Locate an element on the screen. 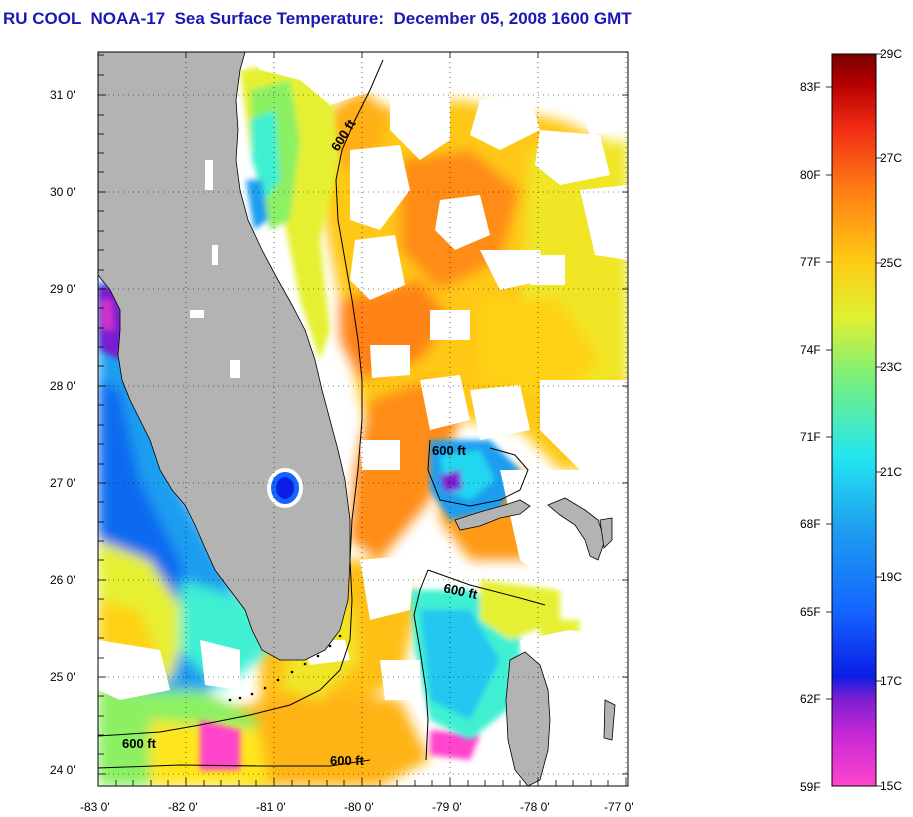  colorbar-f-label: 77F is located at coordinates (810, 262).